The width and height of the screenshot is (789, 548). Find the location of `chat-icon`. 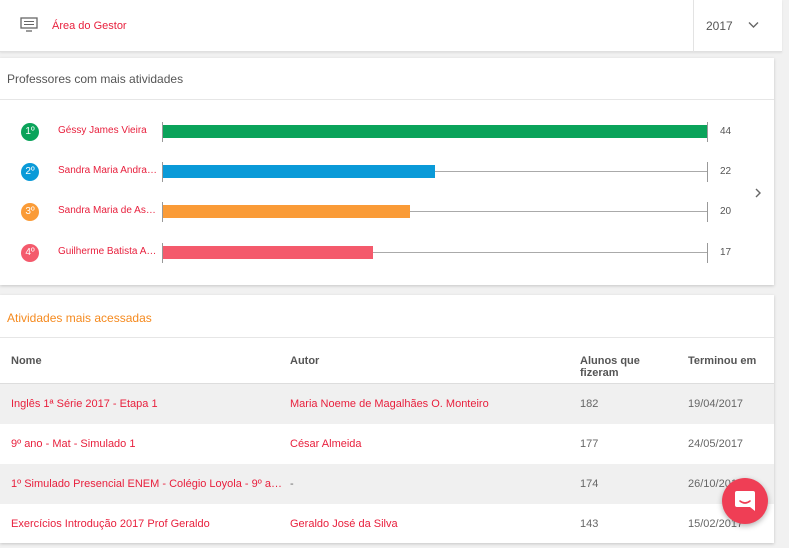

chat-icon is located at coordinates (745, 501).